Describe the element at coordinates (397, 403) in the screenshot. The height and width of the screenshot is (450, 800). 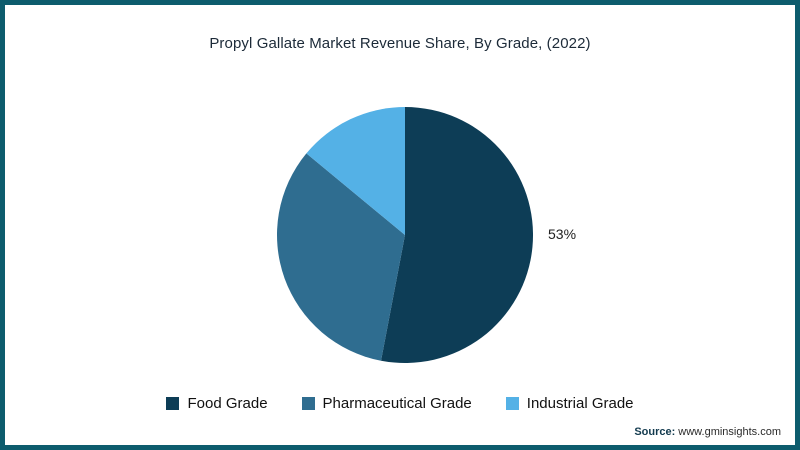
I see `legend-label-pharmaceutical-grade: Pharmaceutical Grade` at that location.